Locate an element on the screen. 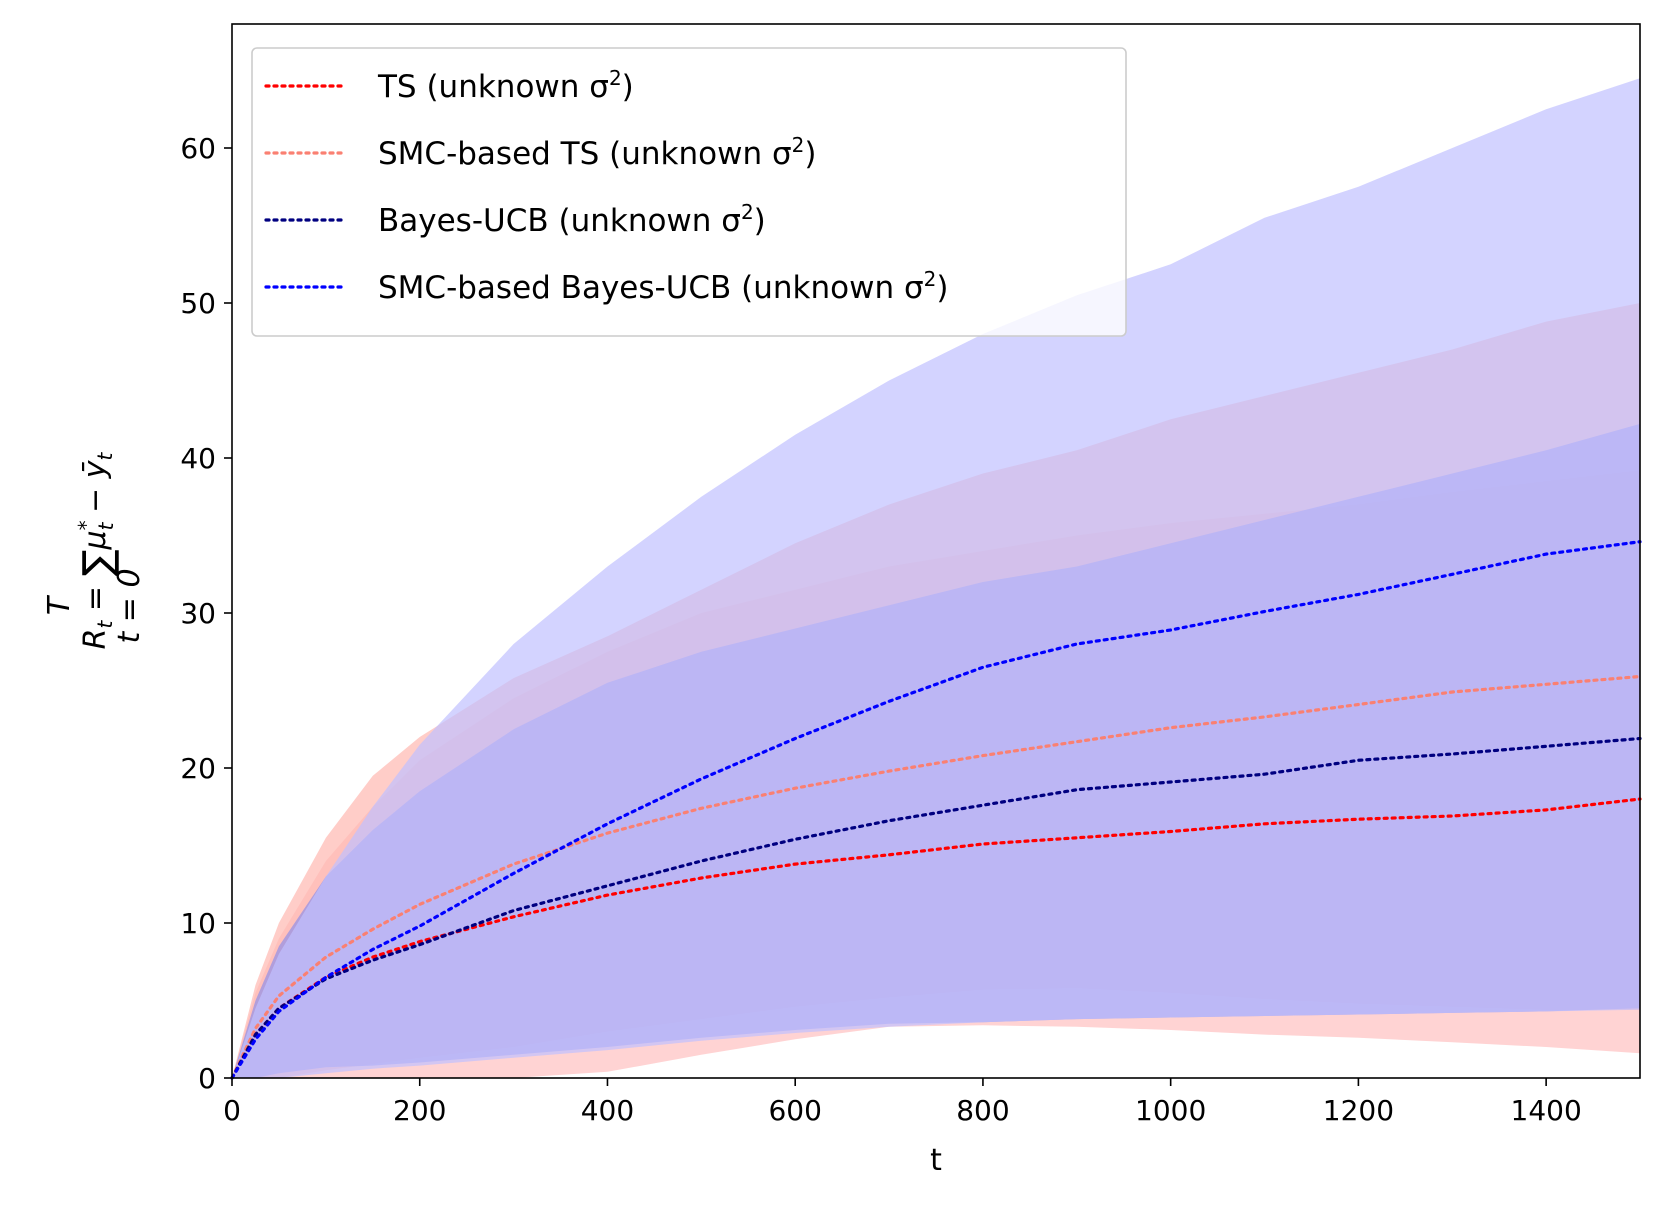 The height and width of the screenshot is (1220, 1662). legend-box is located at coordinates (689, 192).